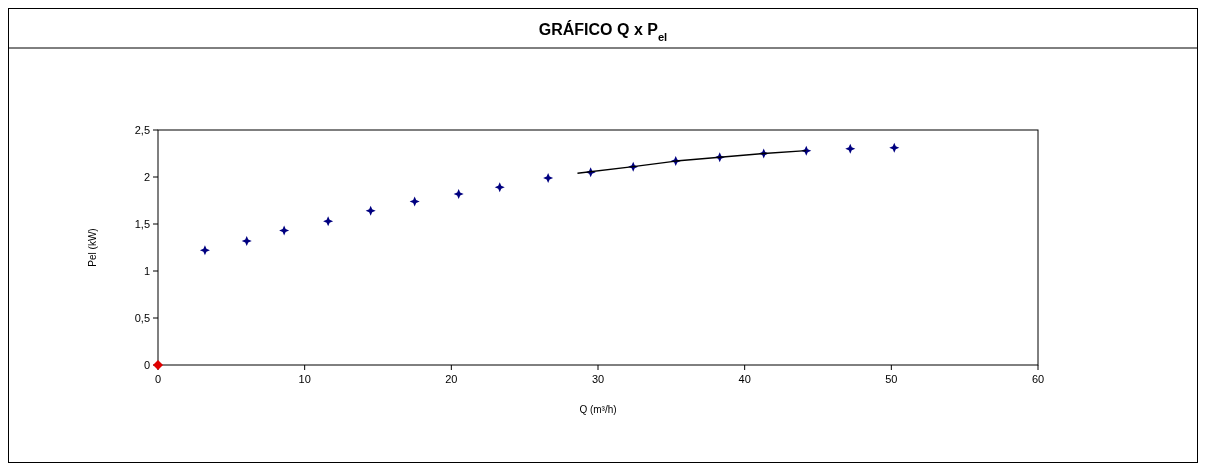  I want to click on y-tick-label: 1,5, so click(142, 224).